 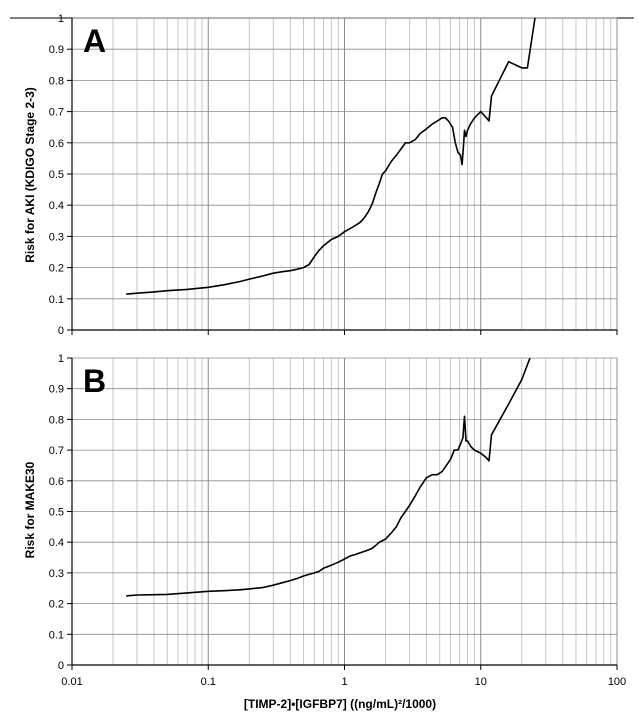 I want to click on panel-letter-b: B, so click(x=94, y=381).